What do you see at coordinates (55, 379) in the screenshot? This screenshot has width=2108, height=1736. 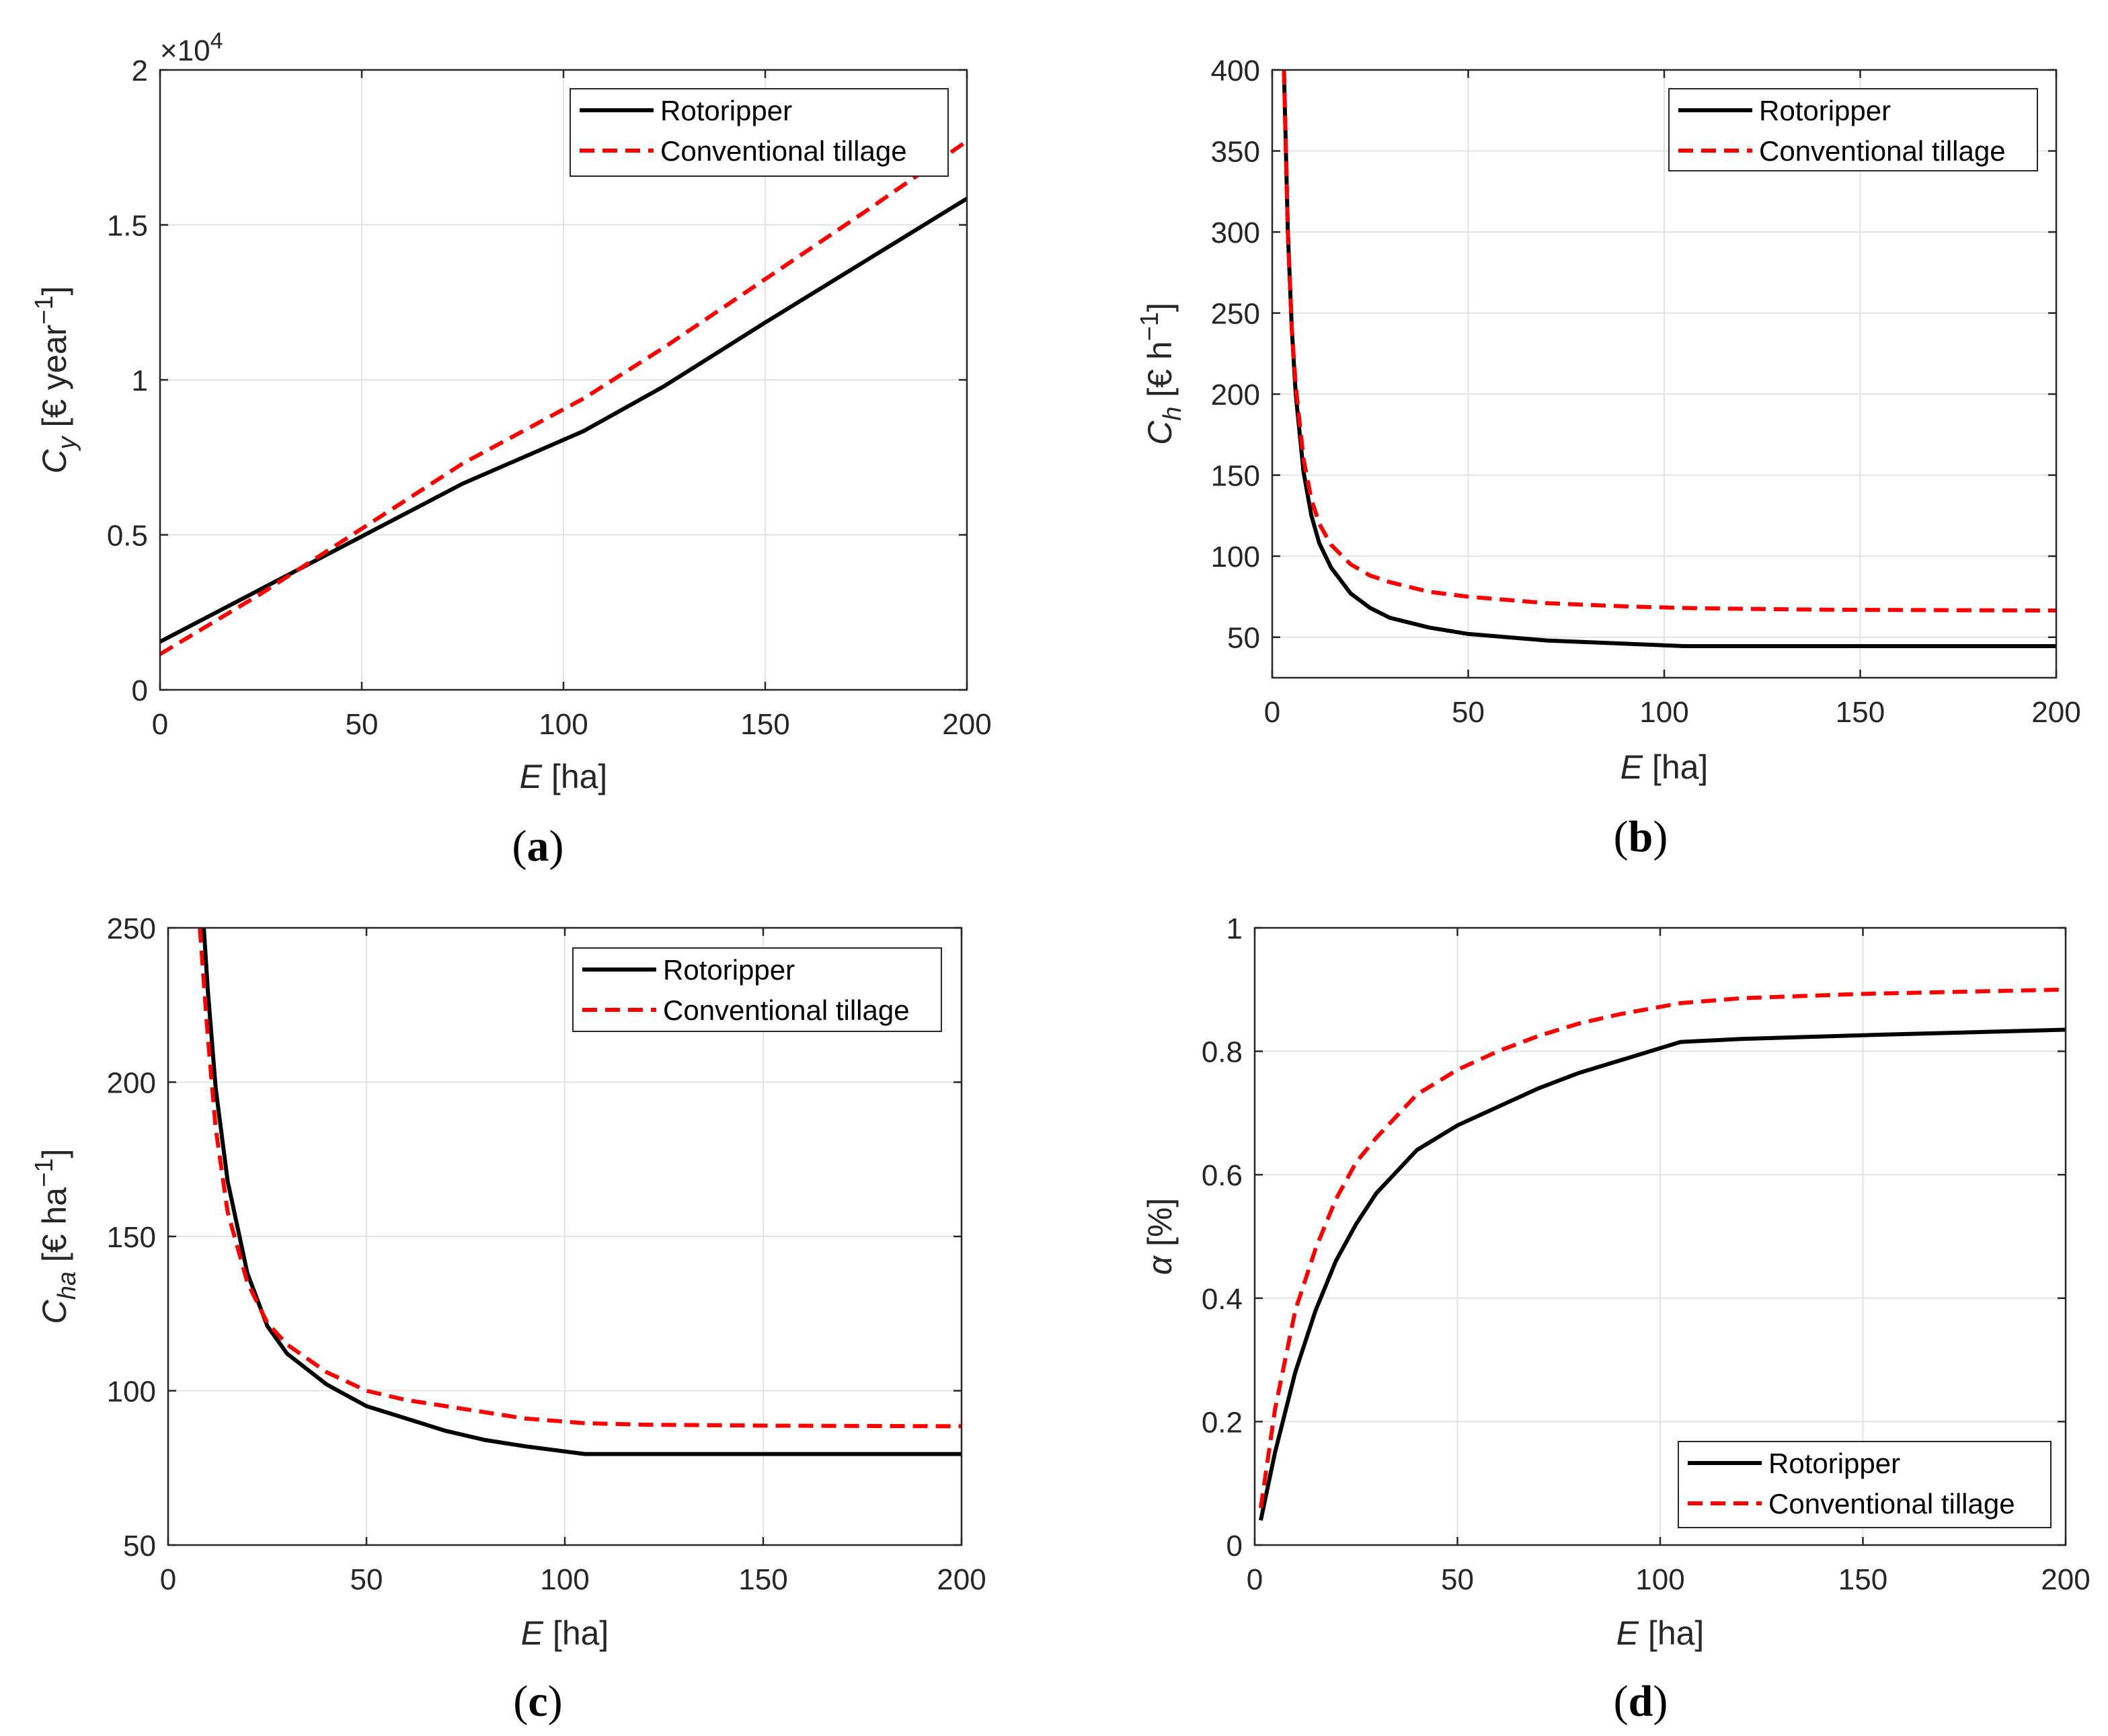 I see `y-axis-label: Cy [€ year−1]` at bounding box center [55, 379].